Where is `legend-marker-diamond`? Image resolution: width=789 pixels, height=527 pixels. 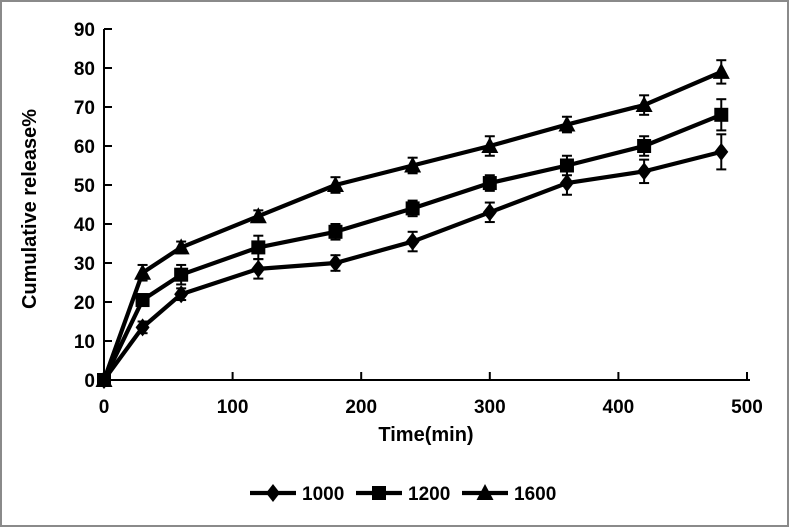
legend-marker-diamond is located at coordinates (273, 493).